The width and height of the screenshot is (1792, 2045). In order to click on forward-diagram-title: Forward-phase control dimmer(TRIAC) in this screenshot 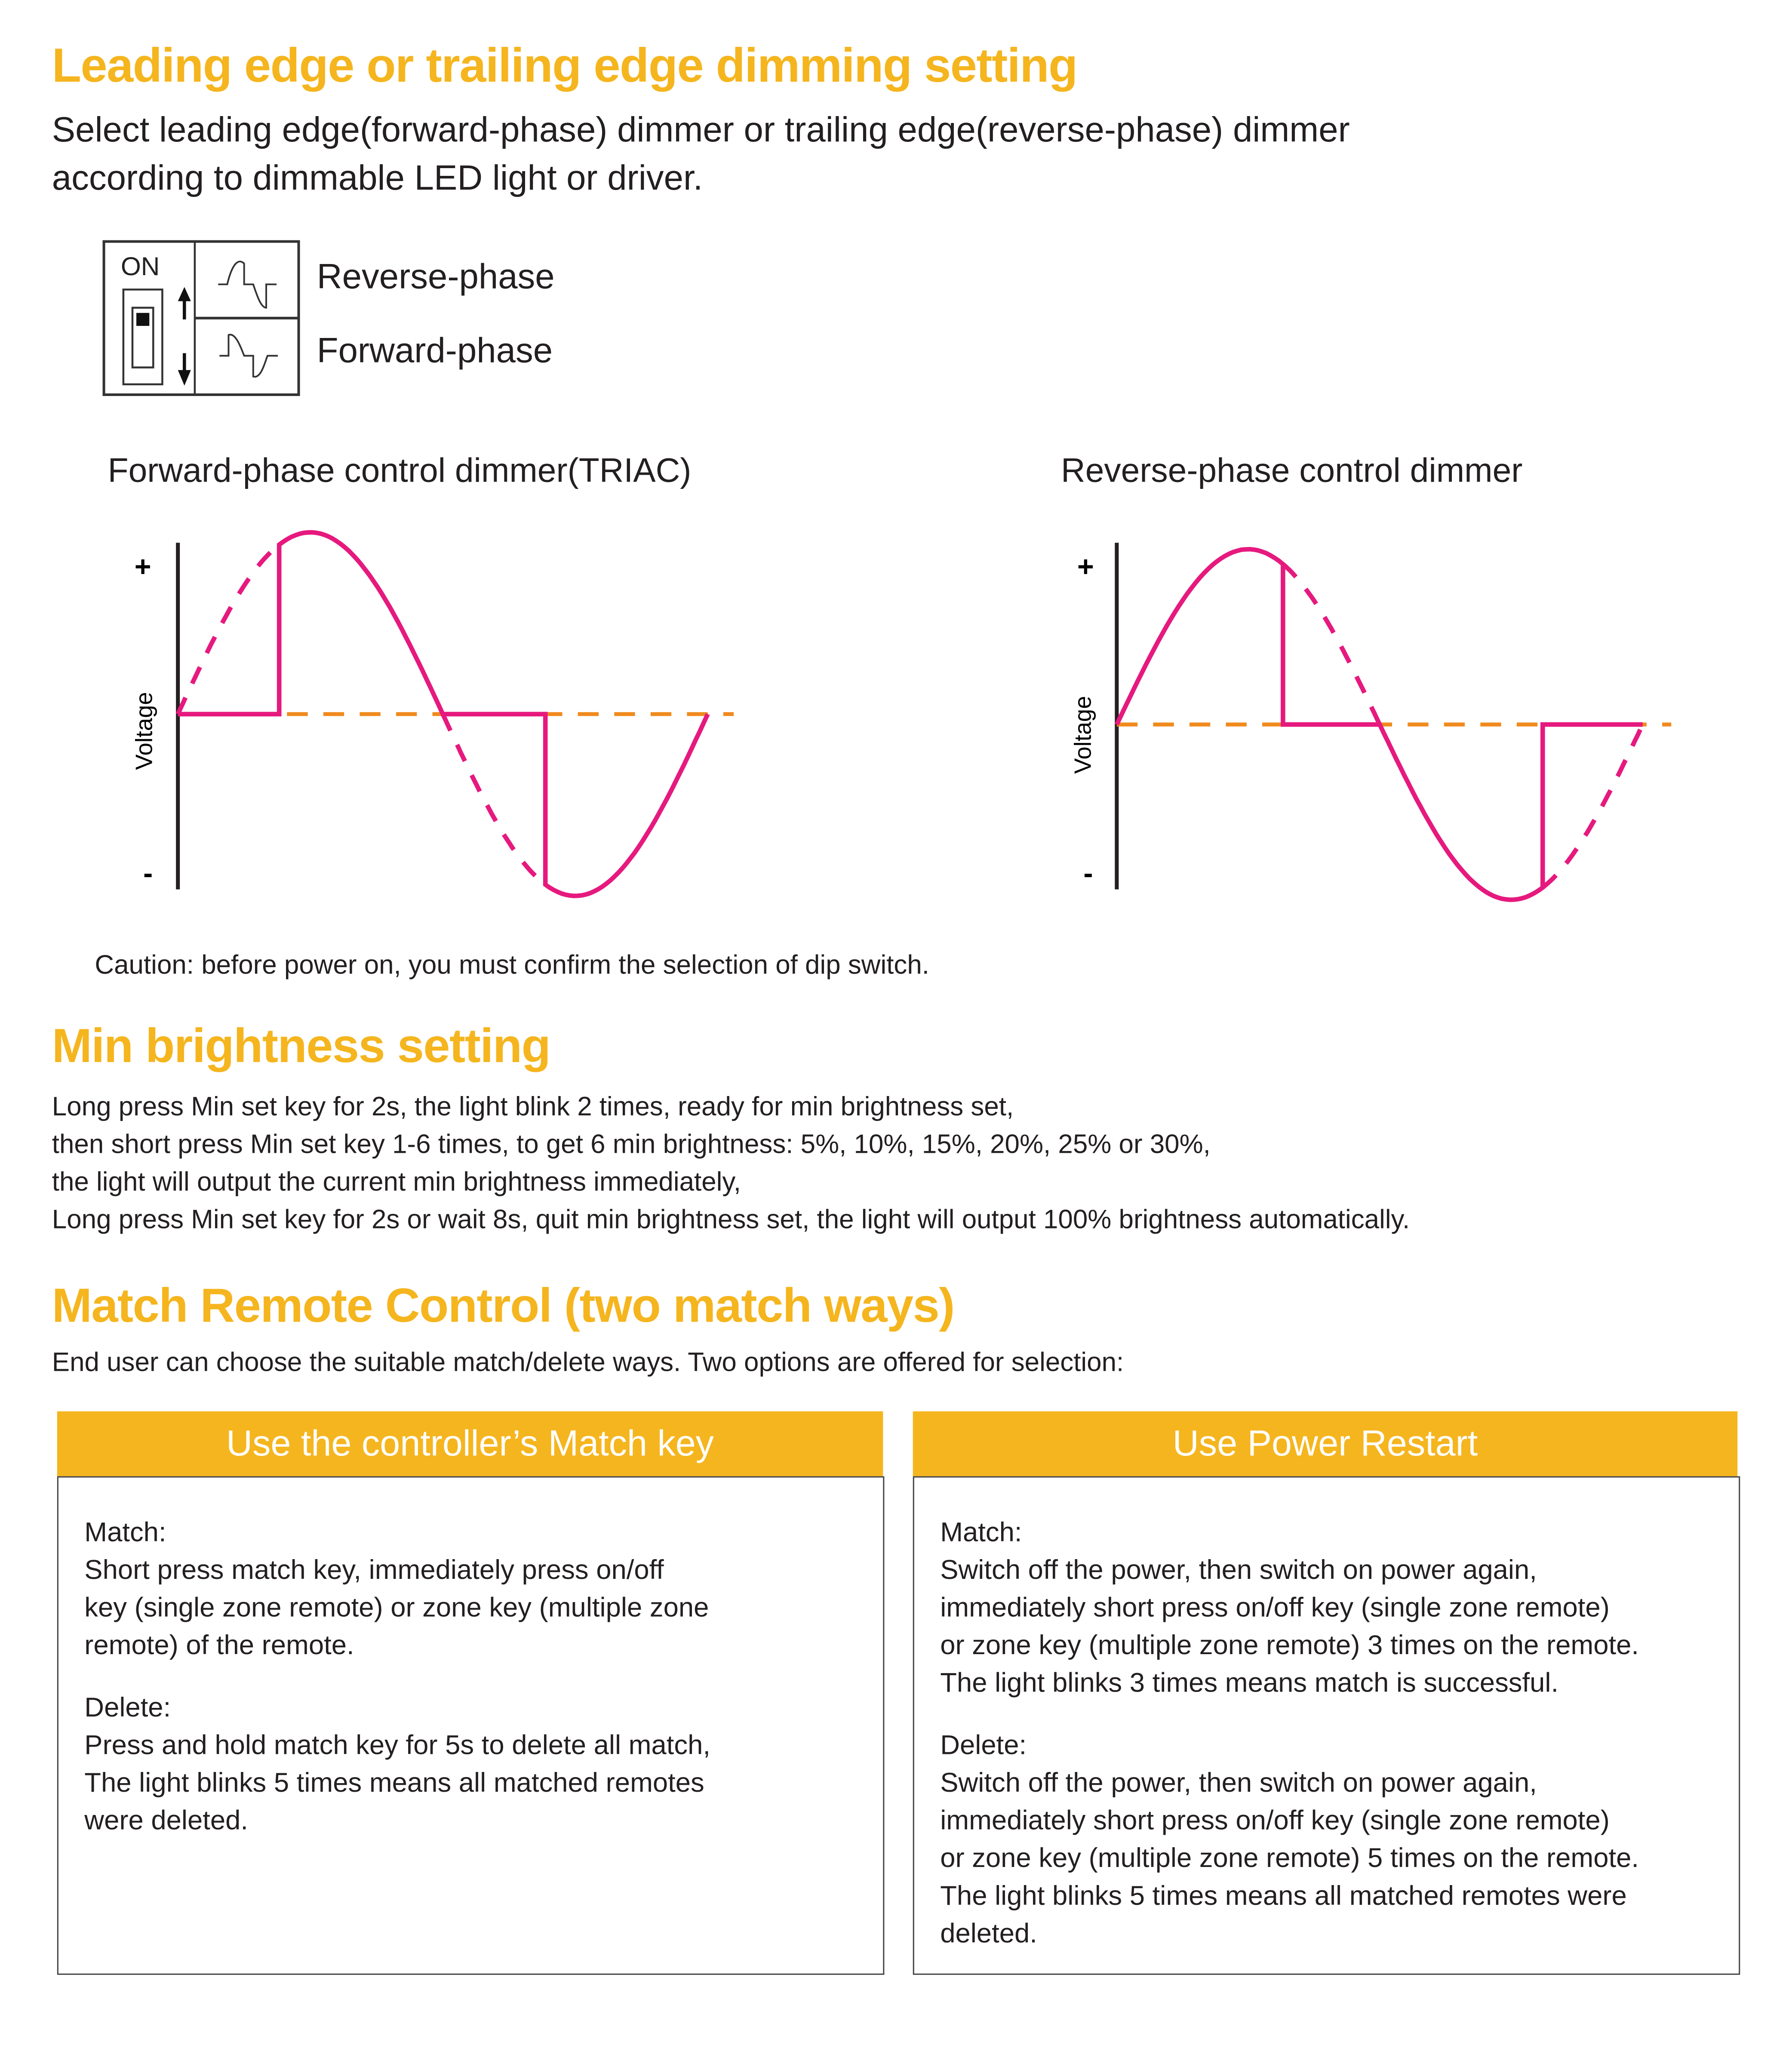, I will do `click(400, 470)`.